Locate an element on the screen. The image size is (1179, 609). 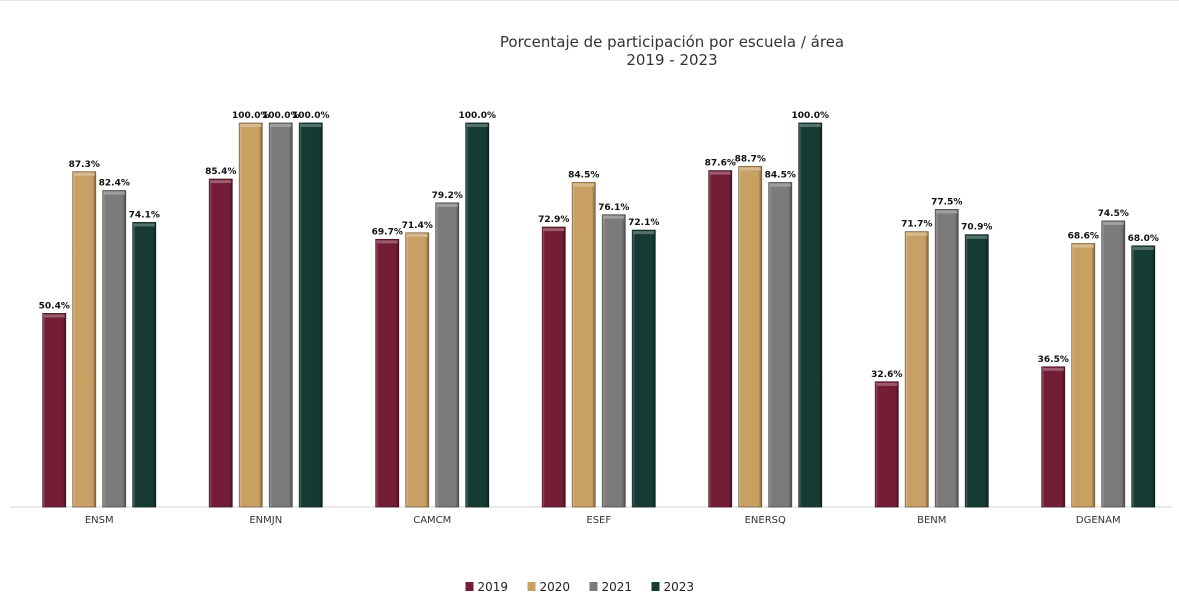
data-label-enmjn-2023: 100.0% is located at coordinates (311, 116).